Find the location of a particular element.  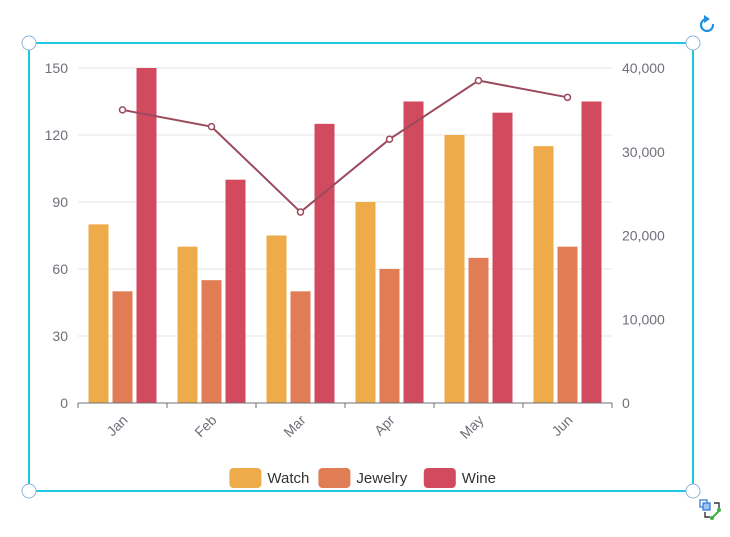

bar-wine-may is located at coordinates (502, 258).